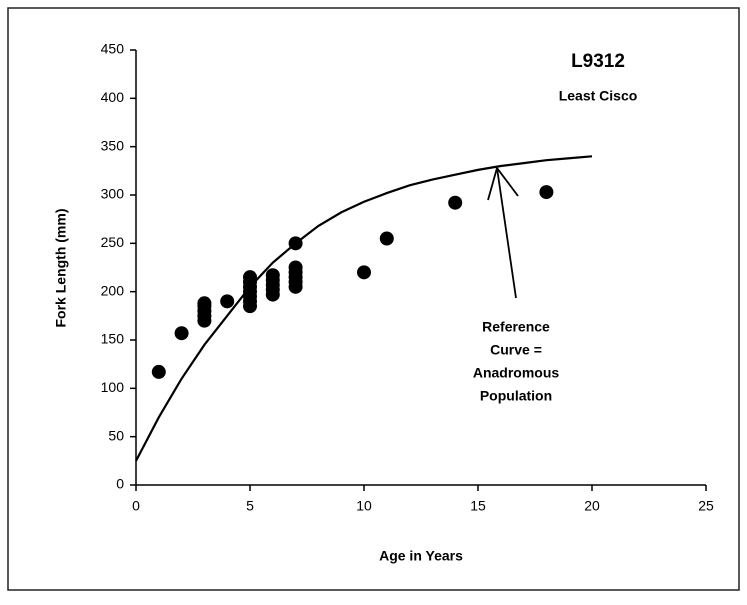  Describe the element at coordinates (421, 556) in the screenshot. I see `x-axis-label: Age in Years` at that location.